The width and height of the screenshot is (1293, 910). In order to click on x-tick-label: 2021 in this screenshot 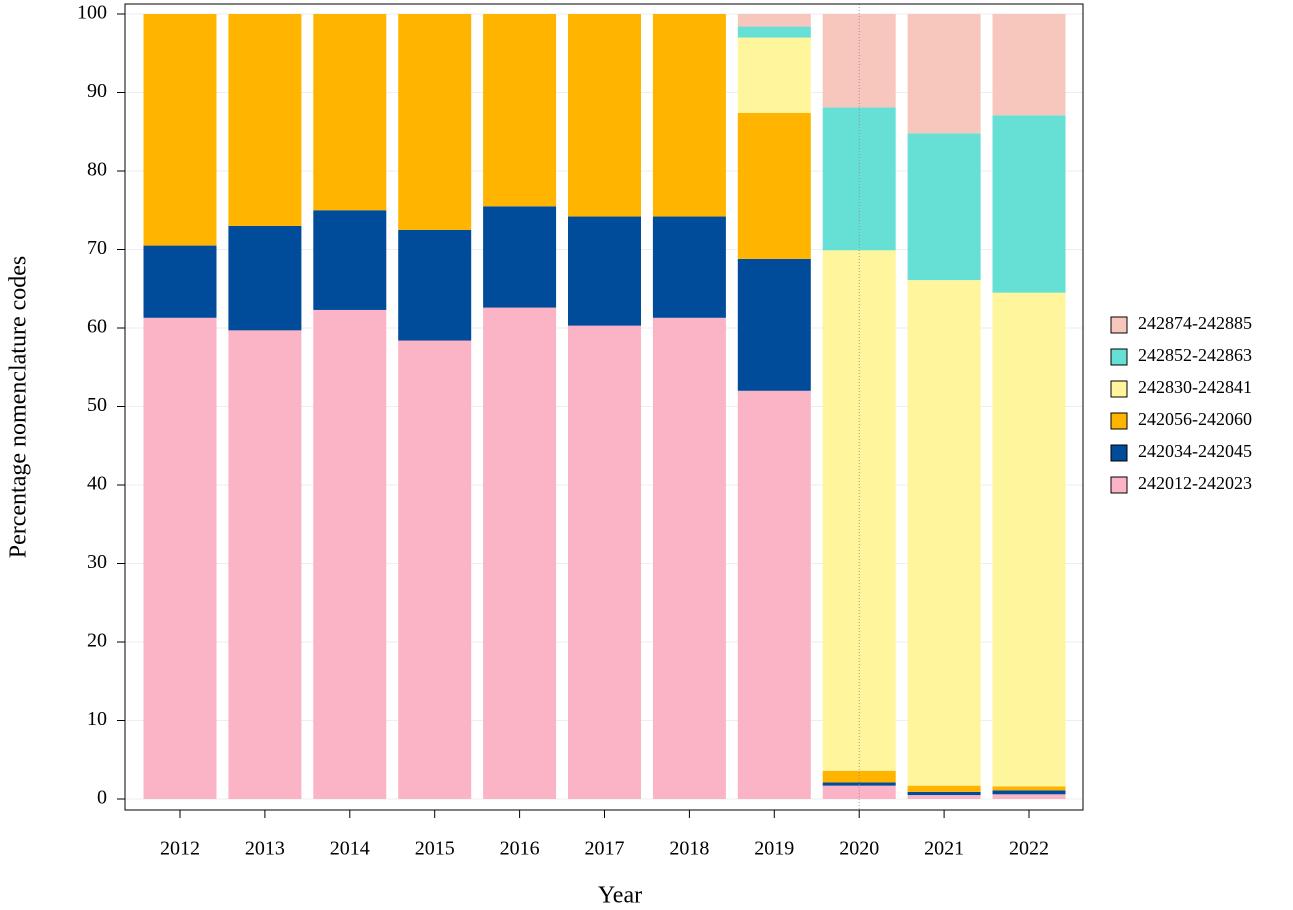, I will do `click(944, 849)`.